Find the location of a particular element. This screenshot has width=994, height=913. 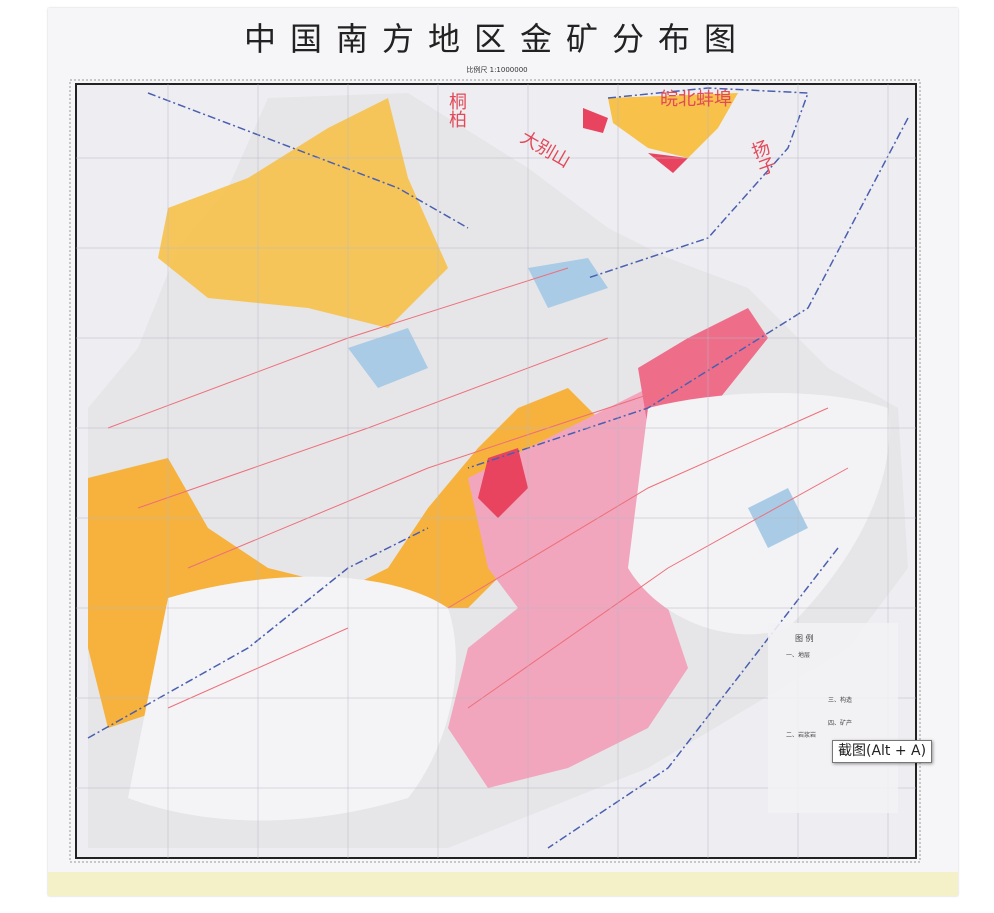

legend-section-structure: 三、构造 is located at coordinates (840, 700).